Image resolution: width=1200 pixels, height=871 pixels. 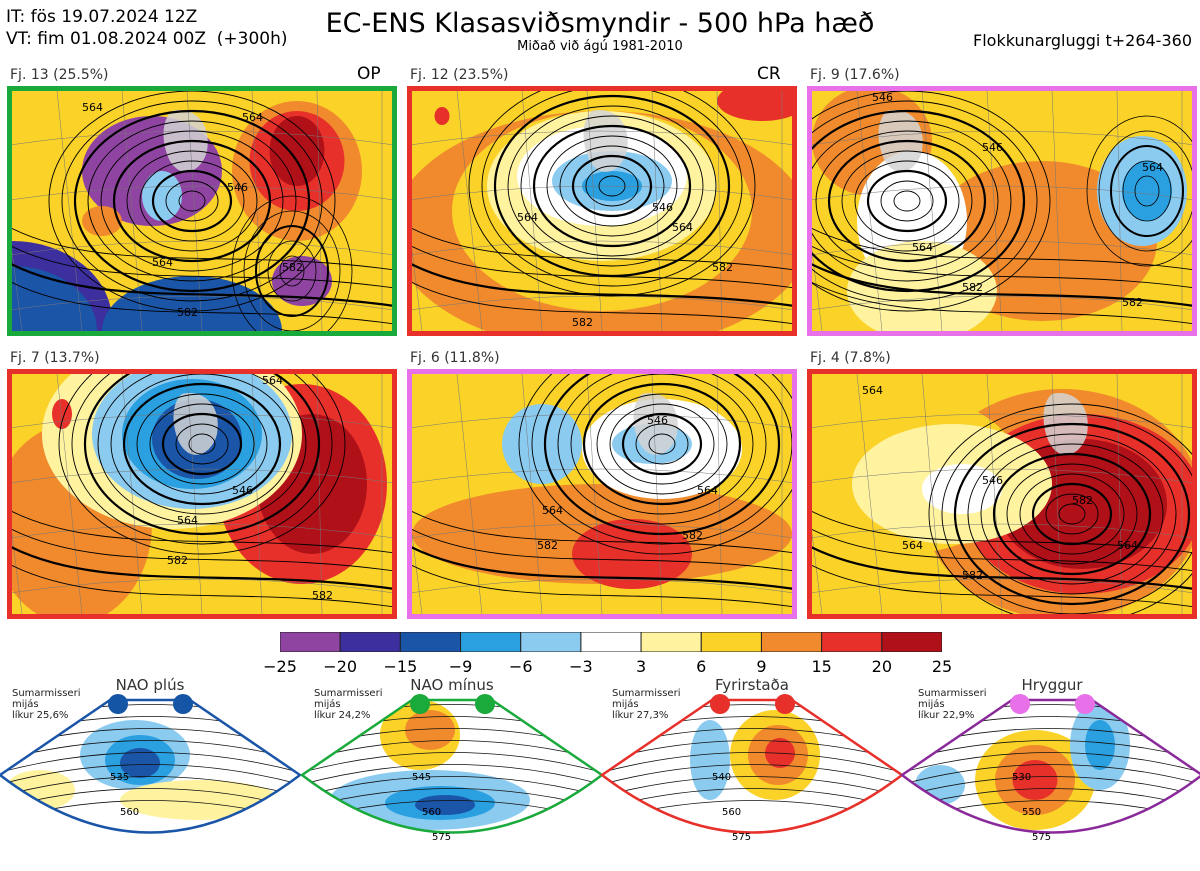 I want to click on regime-probability: líkur 24,2%, so click(x=342, y=715).